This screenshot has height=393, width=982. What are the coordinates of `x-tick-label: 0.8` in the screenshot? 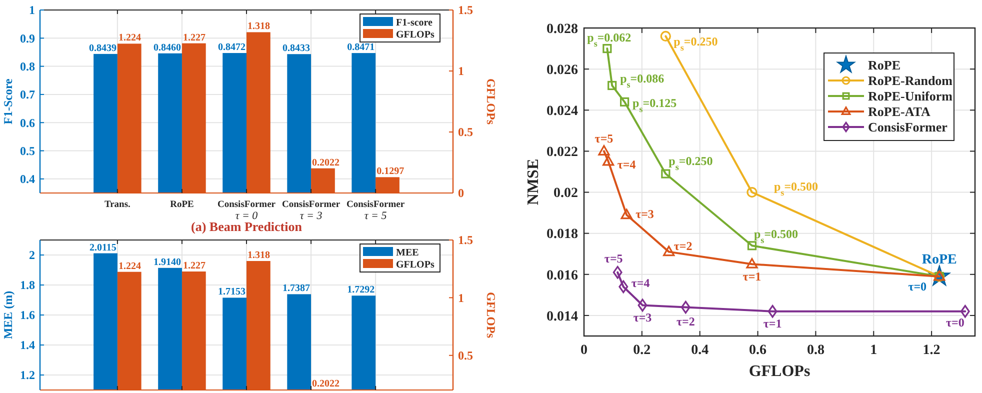 It's located at (815, 350).